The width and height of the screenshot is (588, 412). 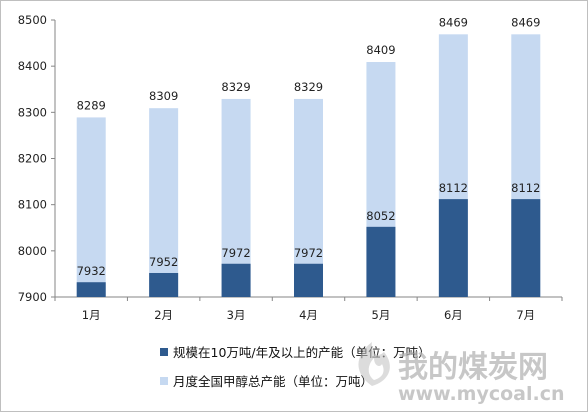 I want to click on watermark-site-name: 我的煤炭网, so click(x=473, y=367).